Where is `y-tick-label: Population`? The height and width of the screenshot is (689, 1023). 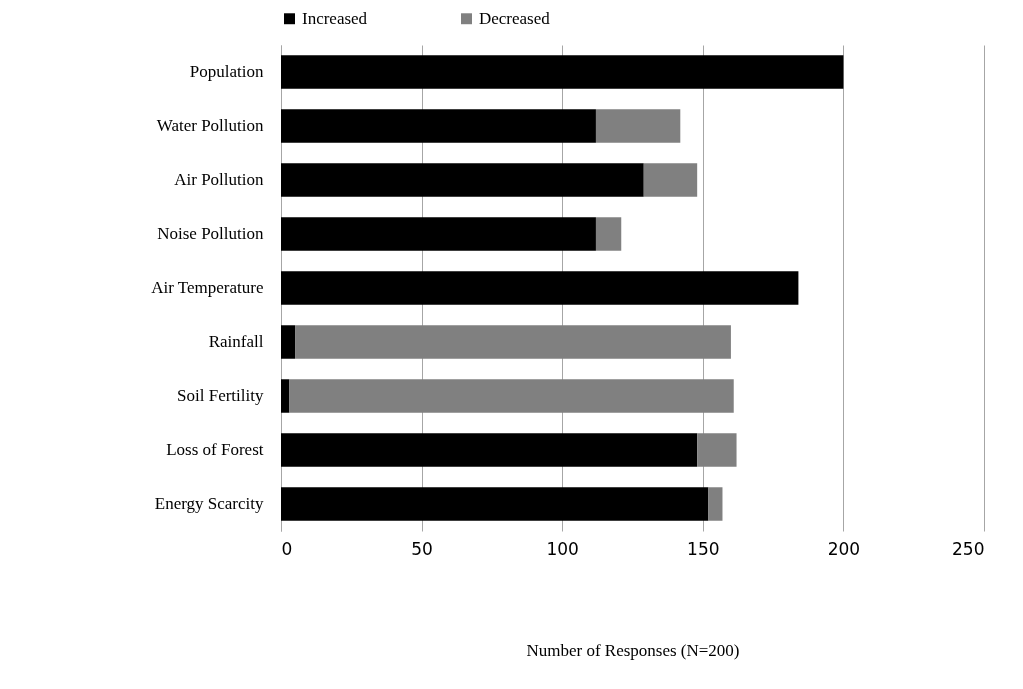 y-tick-label: Population is located at coordinates (226, 71).